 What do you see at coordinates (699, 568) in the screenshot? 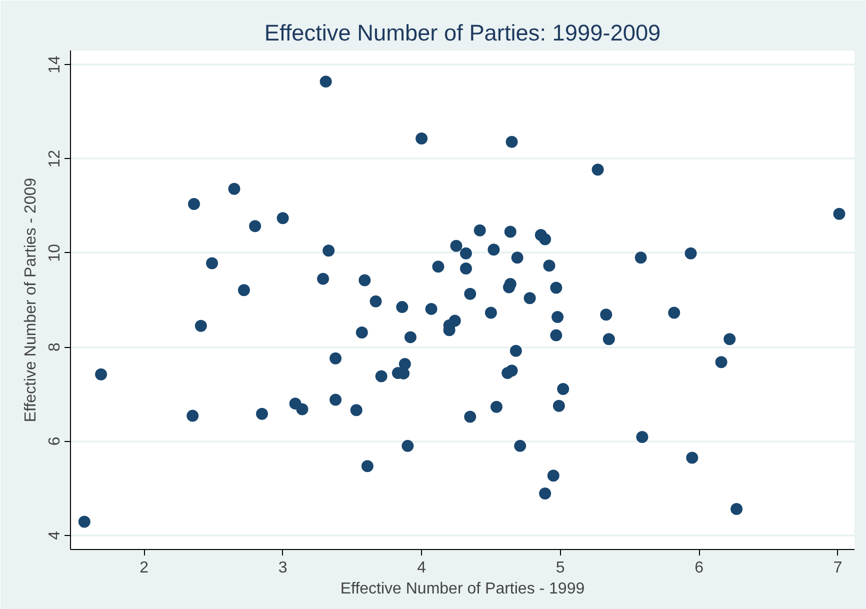
I see `x-tick-label: 6` at bounding box center [699, 568].